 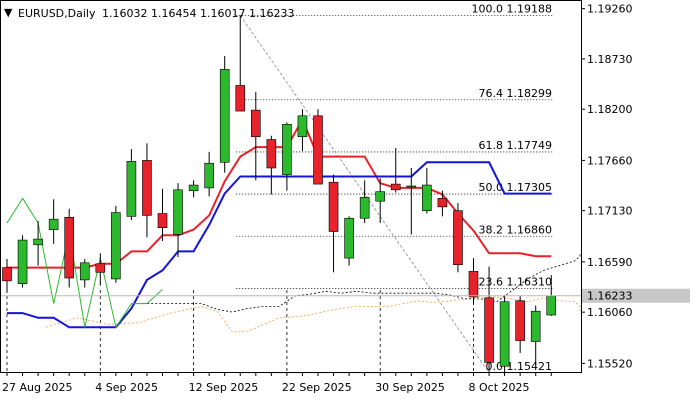 I want to click on time-axis-label: 4 Sep 2025, so click(x=126, y=387).